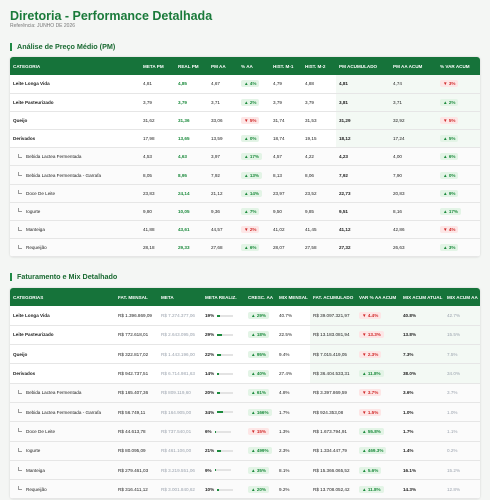 Image resolution: width=490 pixels, height=500 pixels. Describe the element at coordinates (178, 315) in the screenshot. I see `cell-text: R$ 7.274.377,06` at that location.